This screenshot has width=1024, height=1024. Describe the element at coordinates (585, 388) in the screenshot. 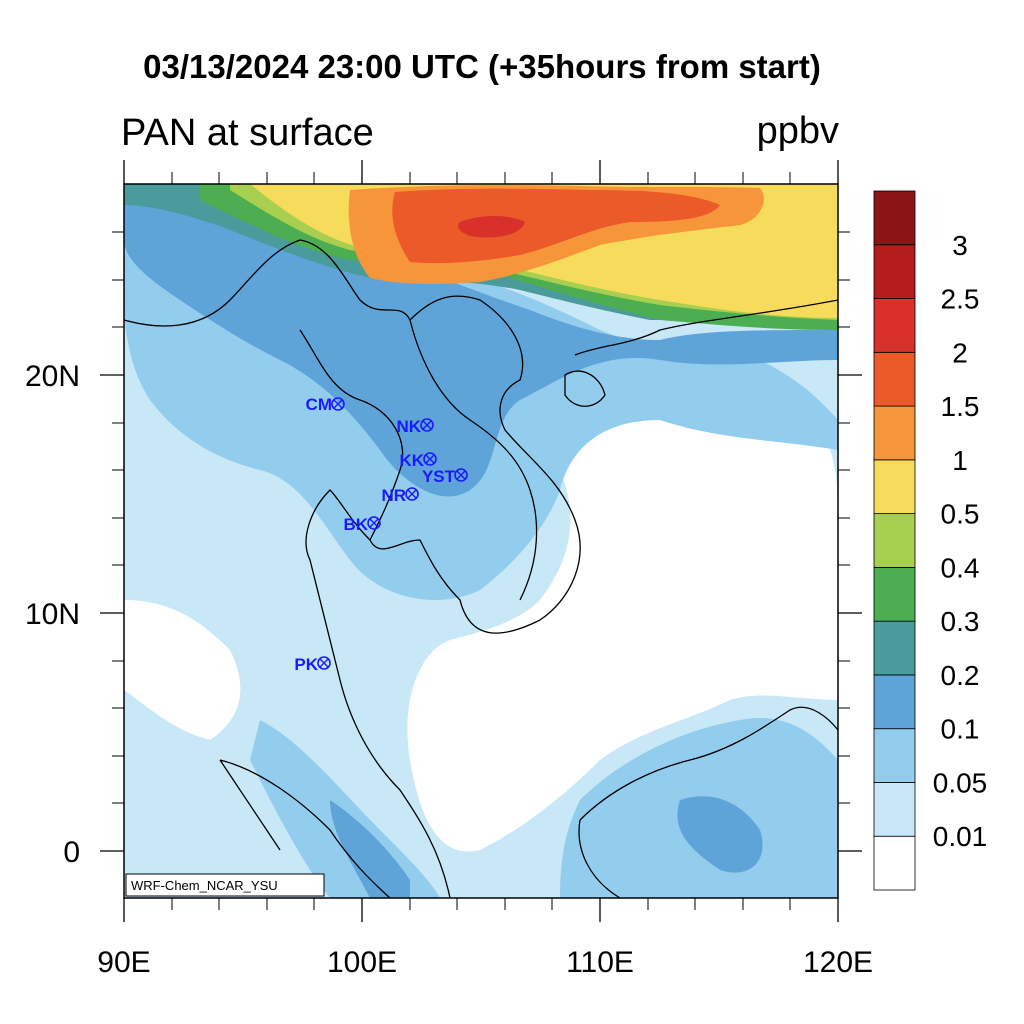

I see `coastline-hainan` at that location.